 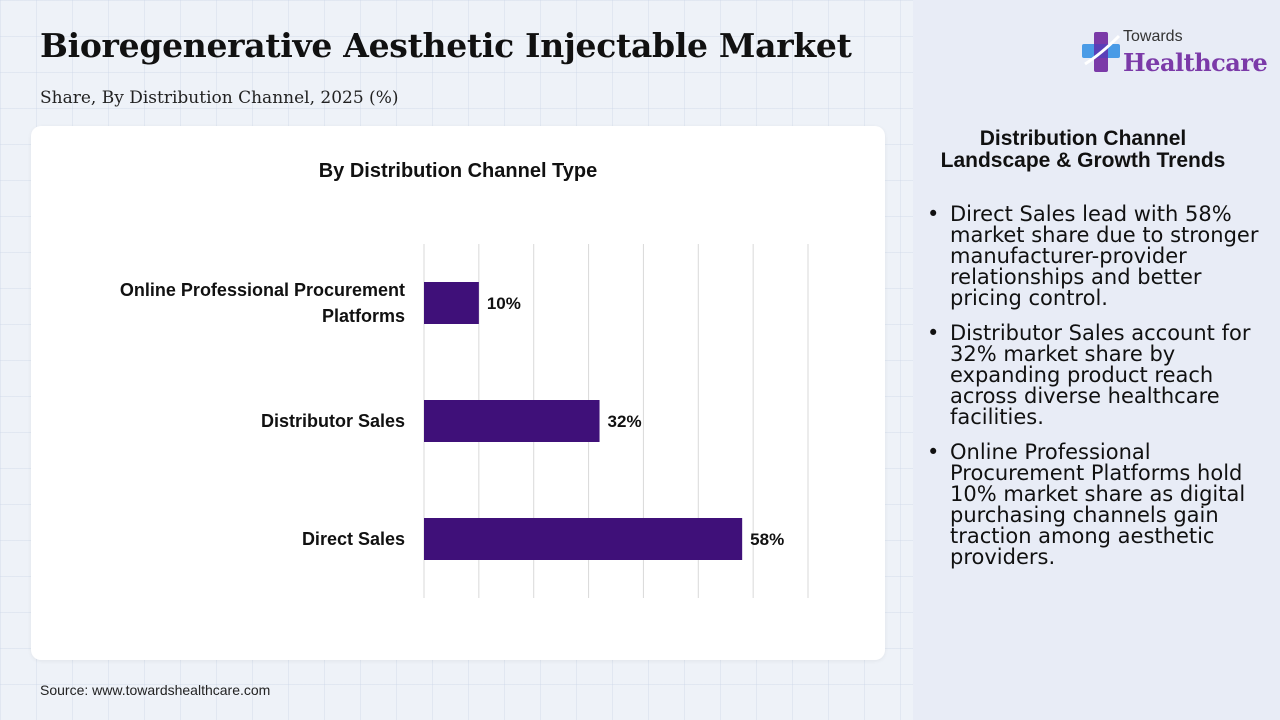 I want to click on category-label: Online Professional Procurement Platforms, so click(x=262, y=303).